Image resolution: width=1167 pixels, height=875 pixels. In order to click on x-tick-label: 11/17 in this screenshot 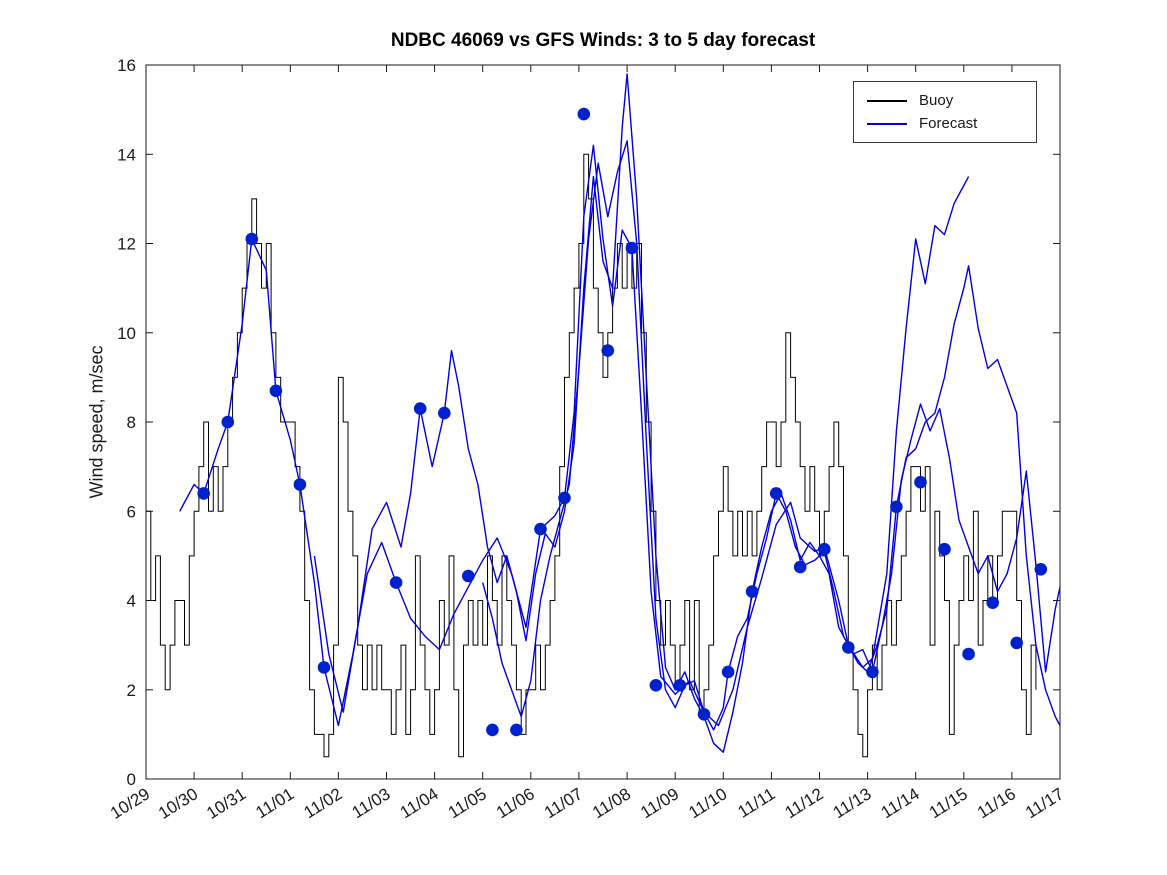, I will do `click(1044, 803)`.